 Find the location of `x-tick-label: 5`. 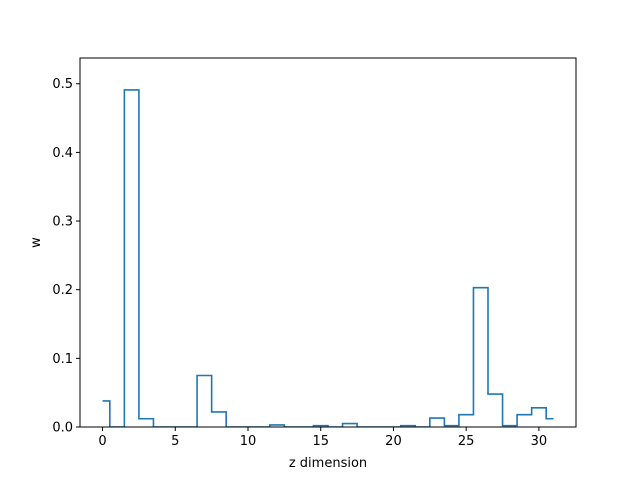

x-tick-label: 5 is located at coordinates (175, 441).